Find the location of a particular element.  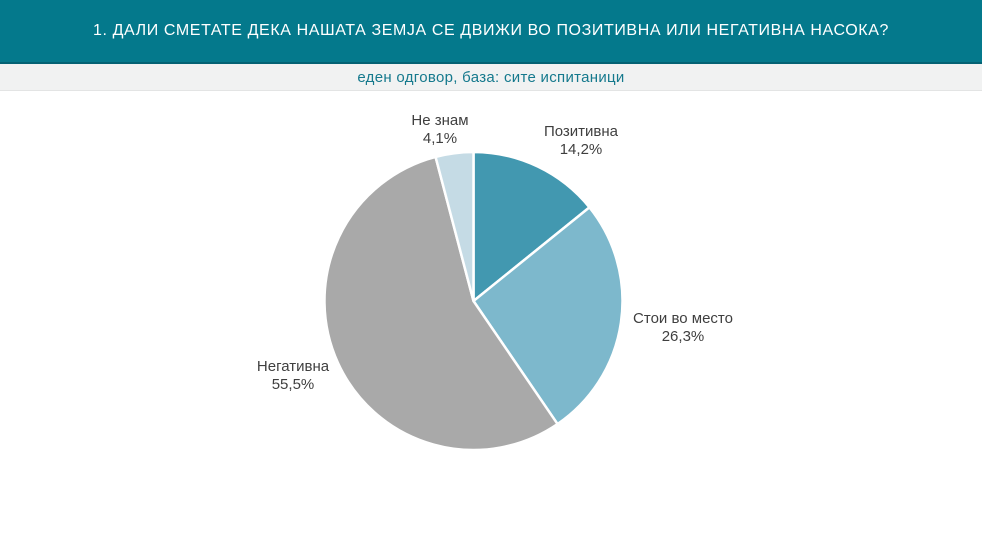

slice-label-value: 26,3% is located at coordinates (683, 336).